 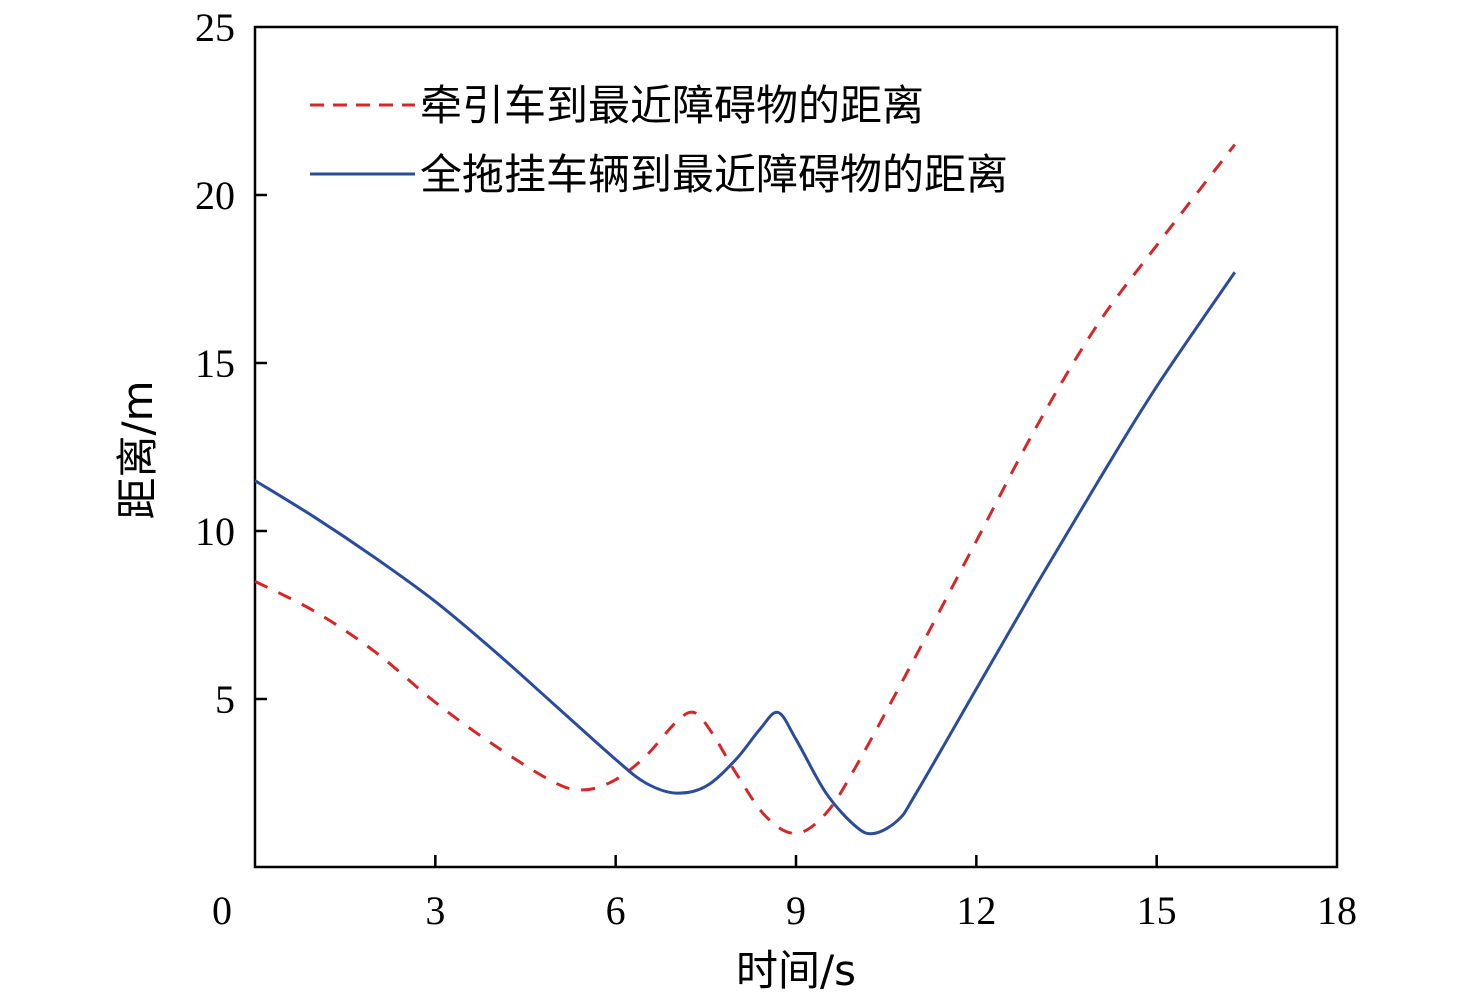 What do you see at coordinates (215, 363) in the screenshot?
I see `y-tick-label: 15` at bounding box center [215, 363].